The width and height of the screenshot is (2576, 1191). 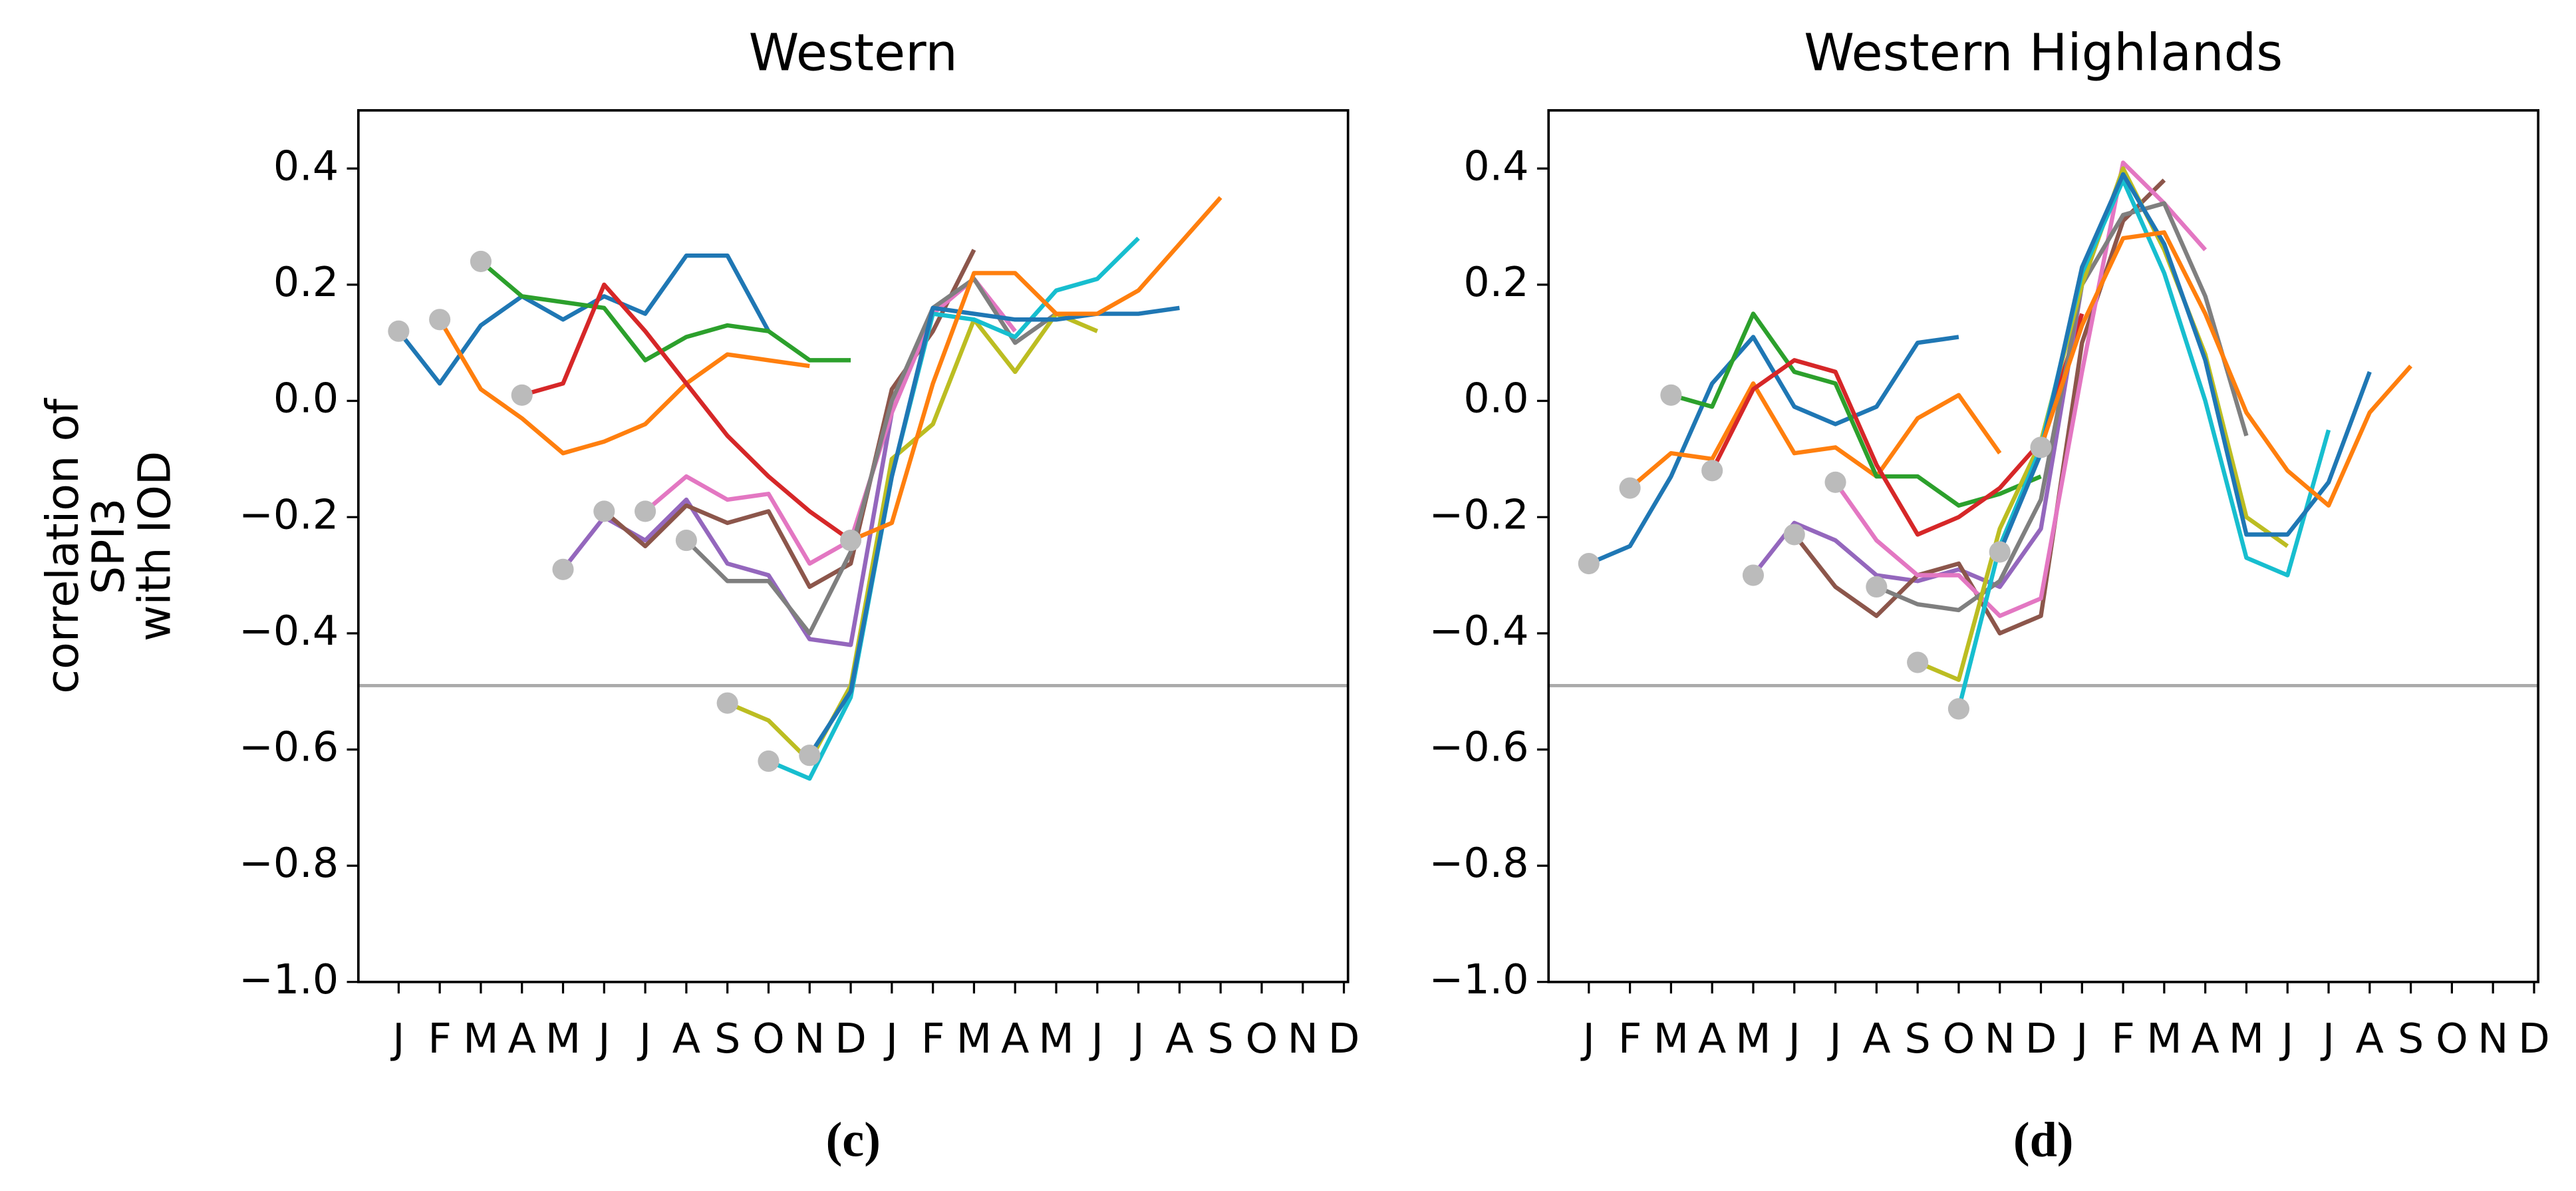 I want to click on y-axis-label: with IOD, so click(x=154, y=546).